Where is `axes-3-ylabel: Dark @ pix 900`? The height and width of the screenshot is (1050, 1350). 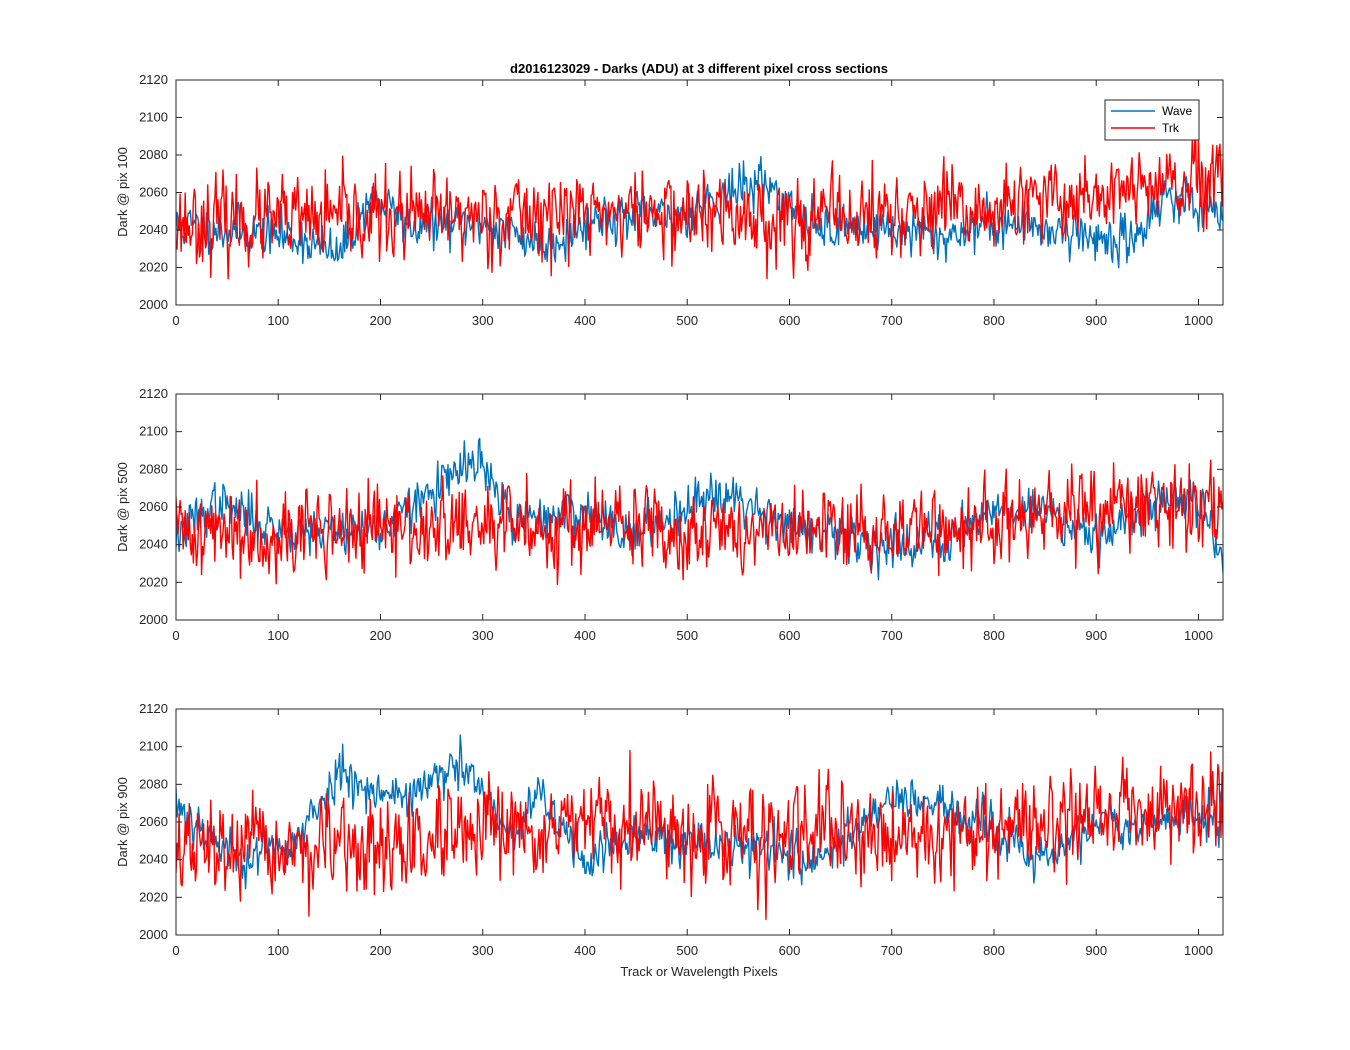 axes-3-ylabel: Dark @ pix 900 is located at coordinates (122, 822).